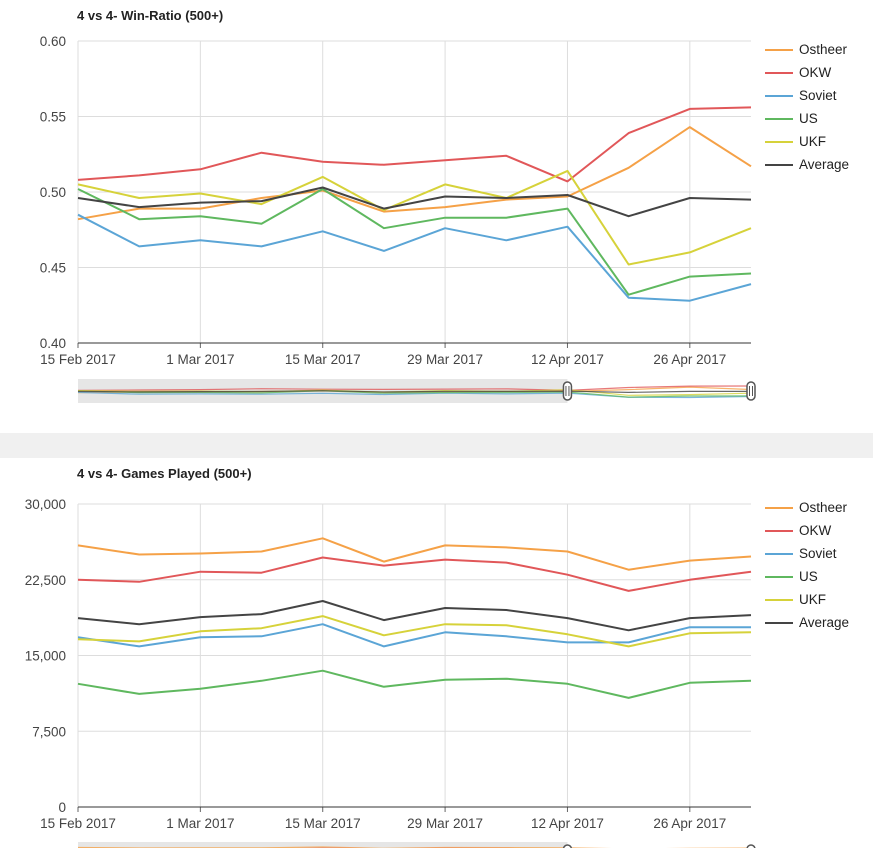  Describe the element at coordinates (150, 15) in the screenshot. I see `chart-title: 4 vs 4- Win-Ratio (500+)` at that location.